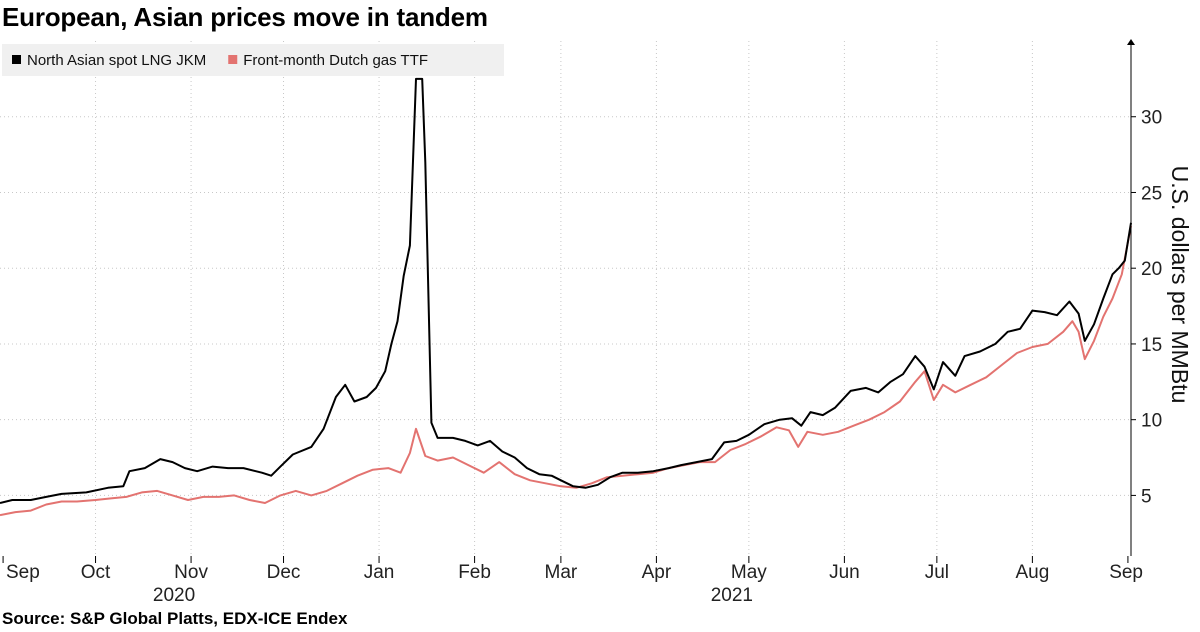 This screenshot has width=1200, height=632. What do you see at coordinates (732, 595) in the screenshot?
I see `x-year-label: 2021` at bounding box center [732, 595].